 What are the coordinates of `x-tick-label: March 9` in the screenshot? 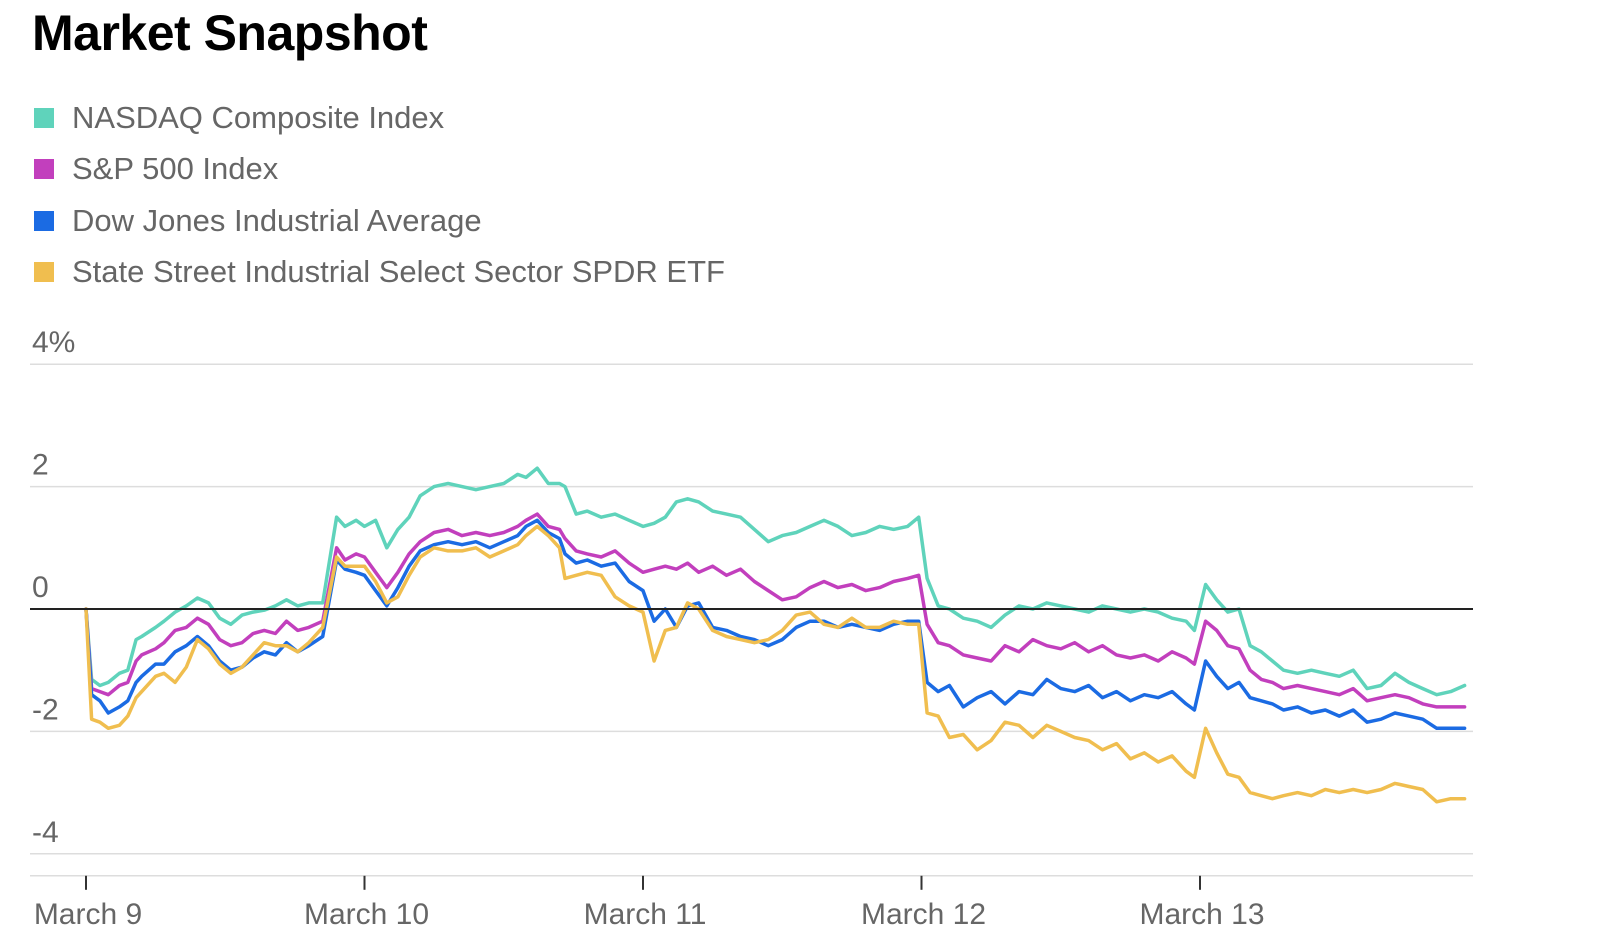 It's located at (88, 914).